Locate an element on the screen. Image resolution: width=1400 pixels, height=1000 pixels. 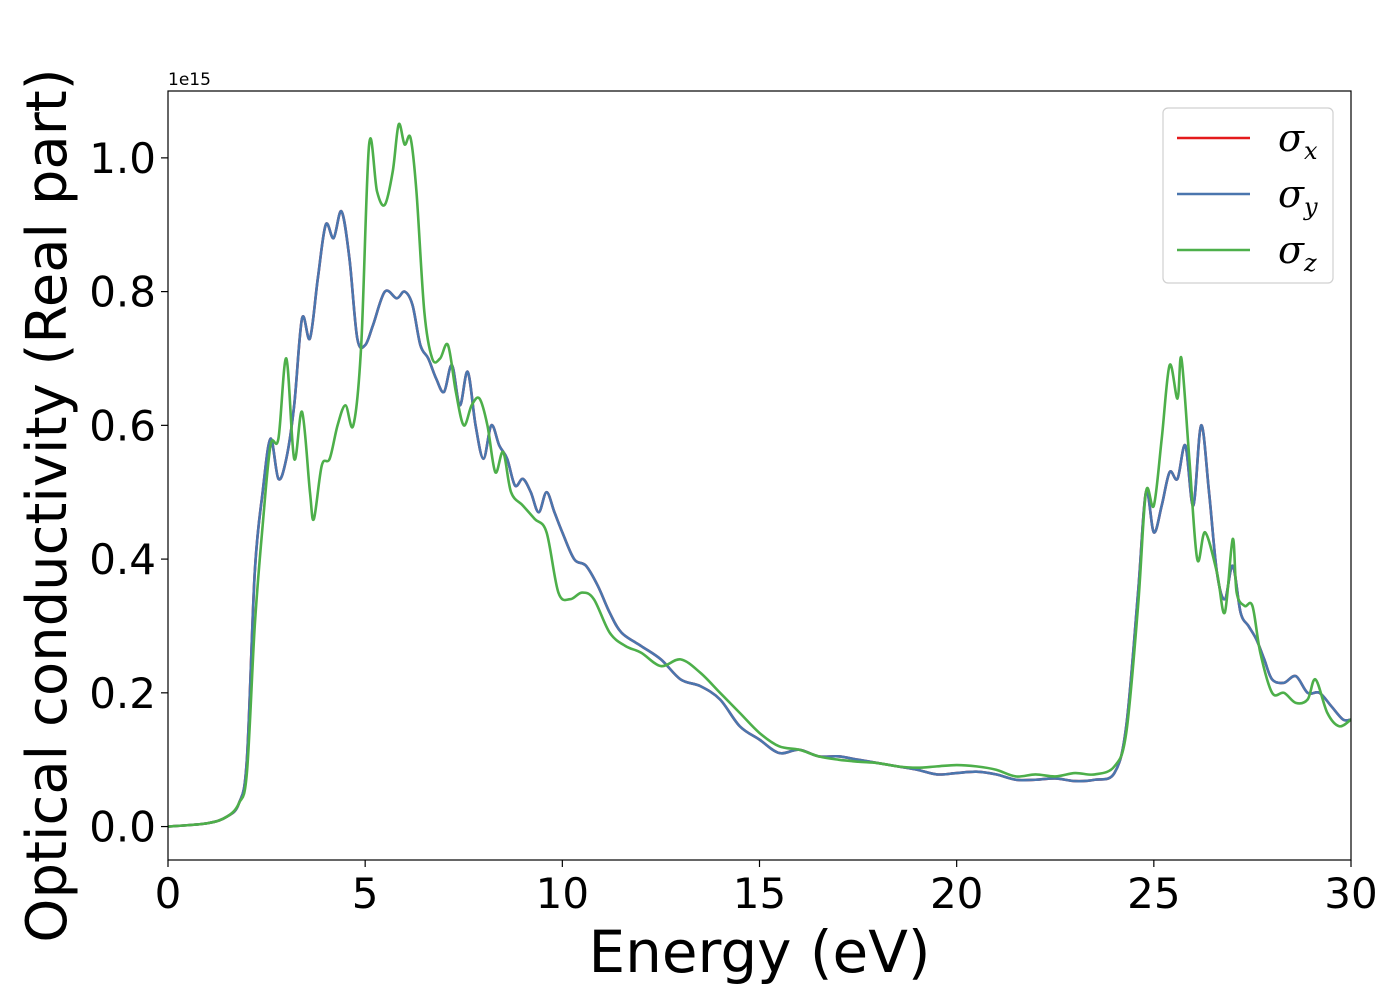
x-axis-label: Energy (eV) is located at coordinates (759, 952).